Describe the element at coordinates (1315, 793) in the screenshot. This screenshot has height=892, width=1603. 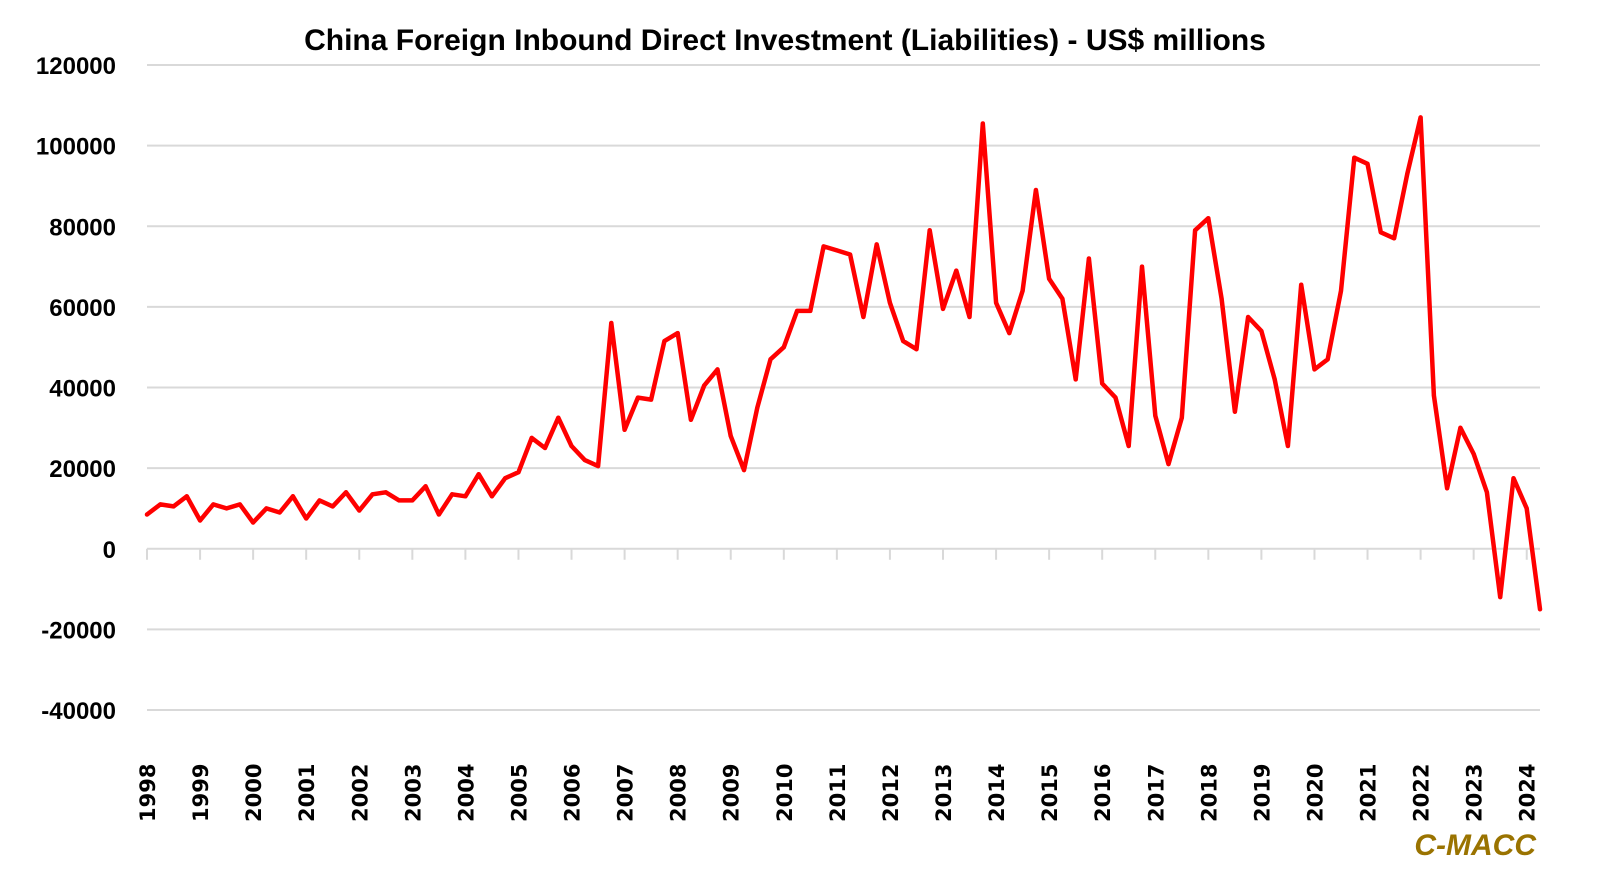
I see `x-tick-label: 2020` at that location.